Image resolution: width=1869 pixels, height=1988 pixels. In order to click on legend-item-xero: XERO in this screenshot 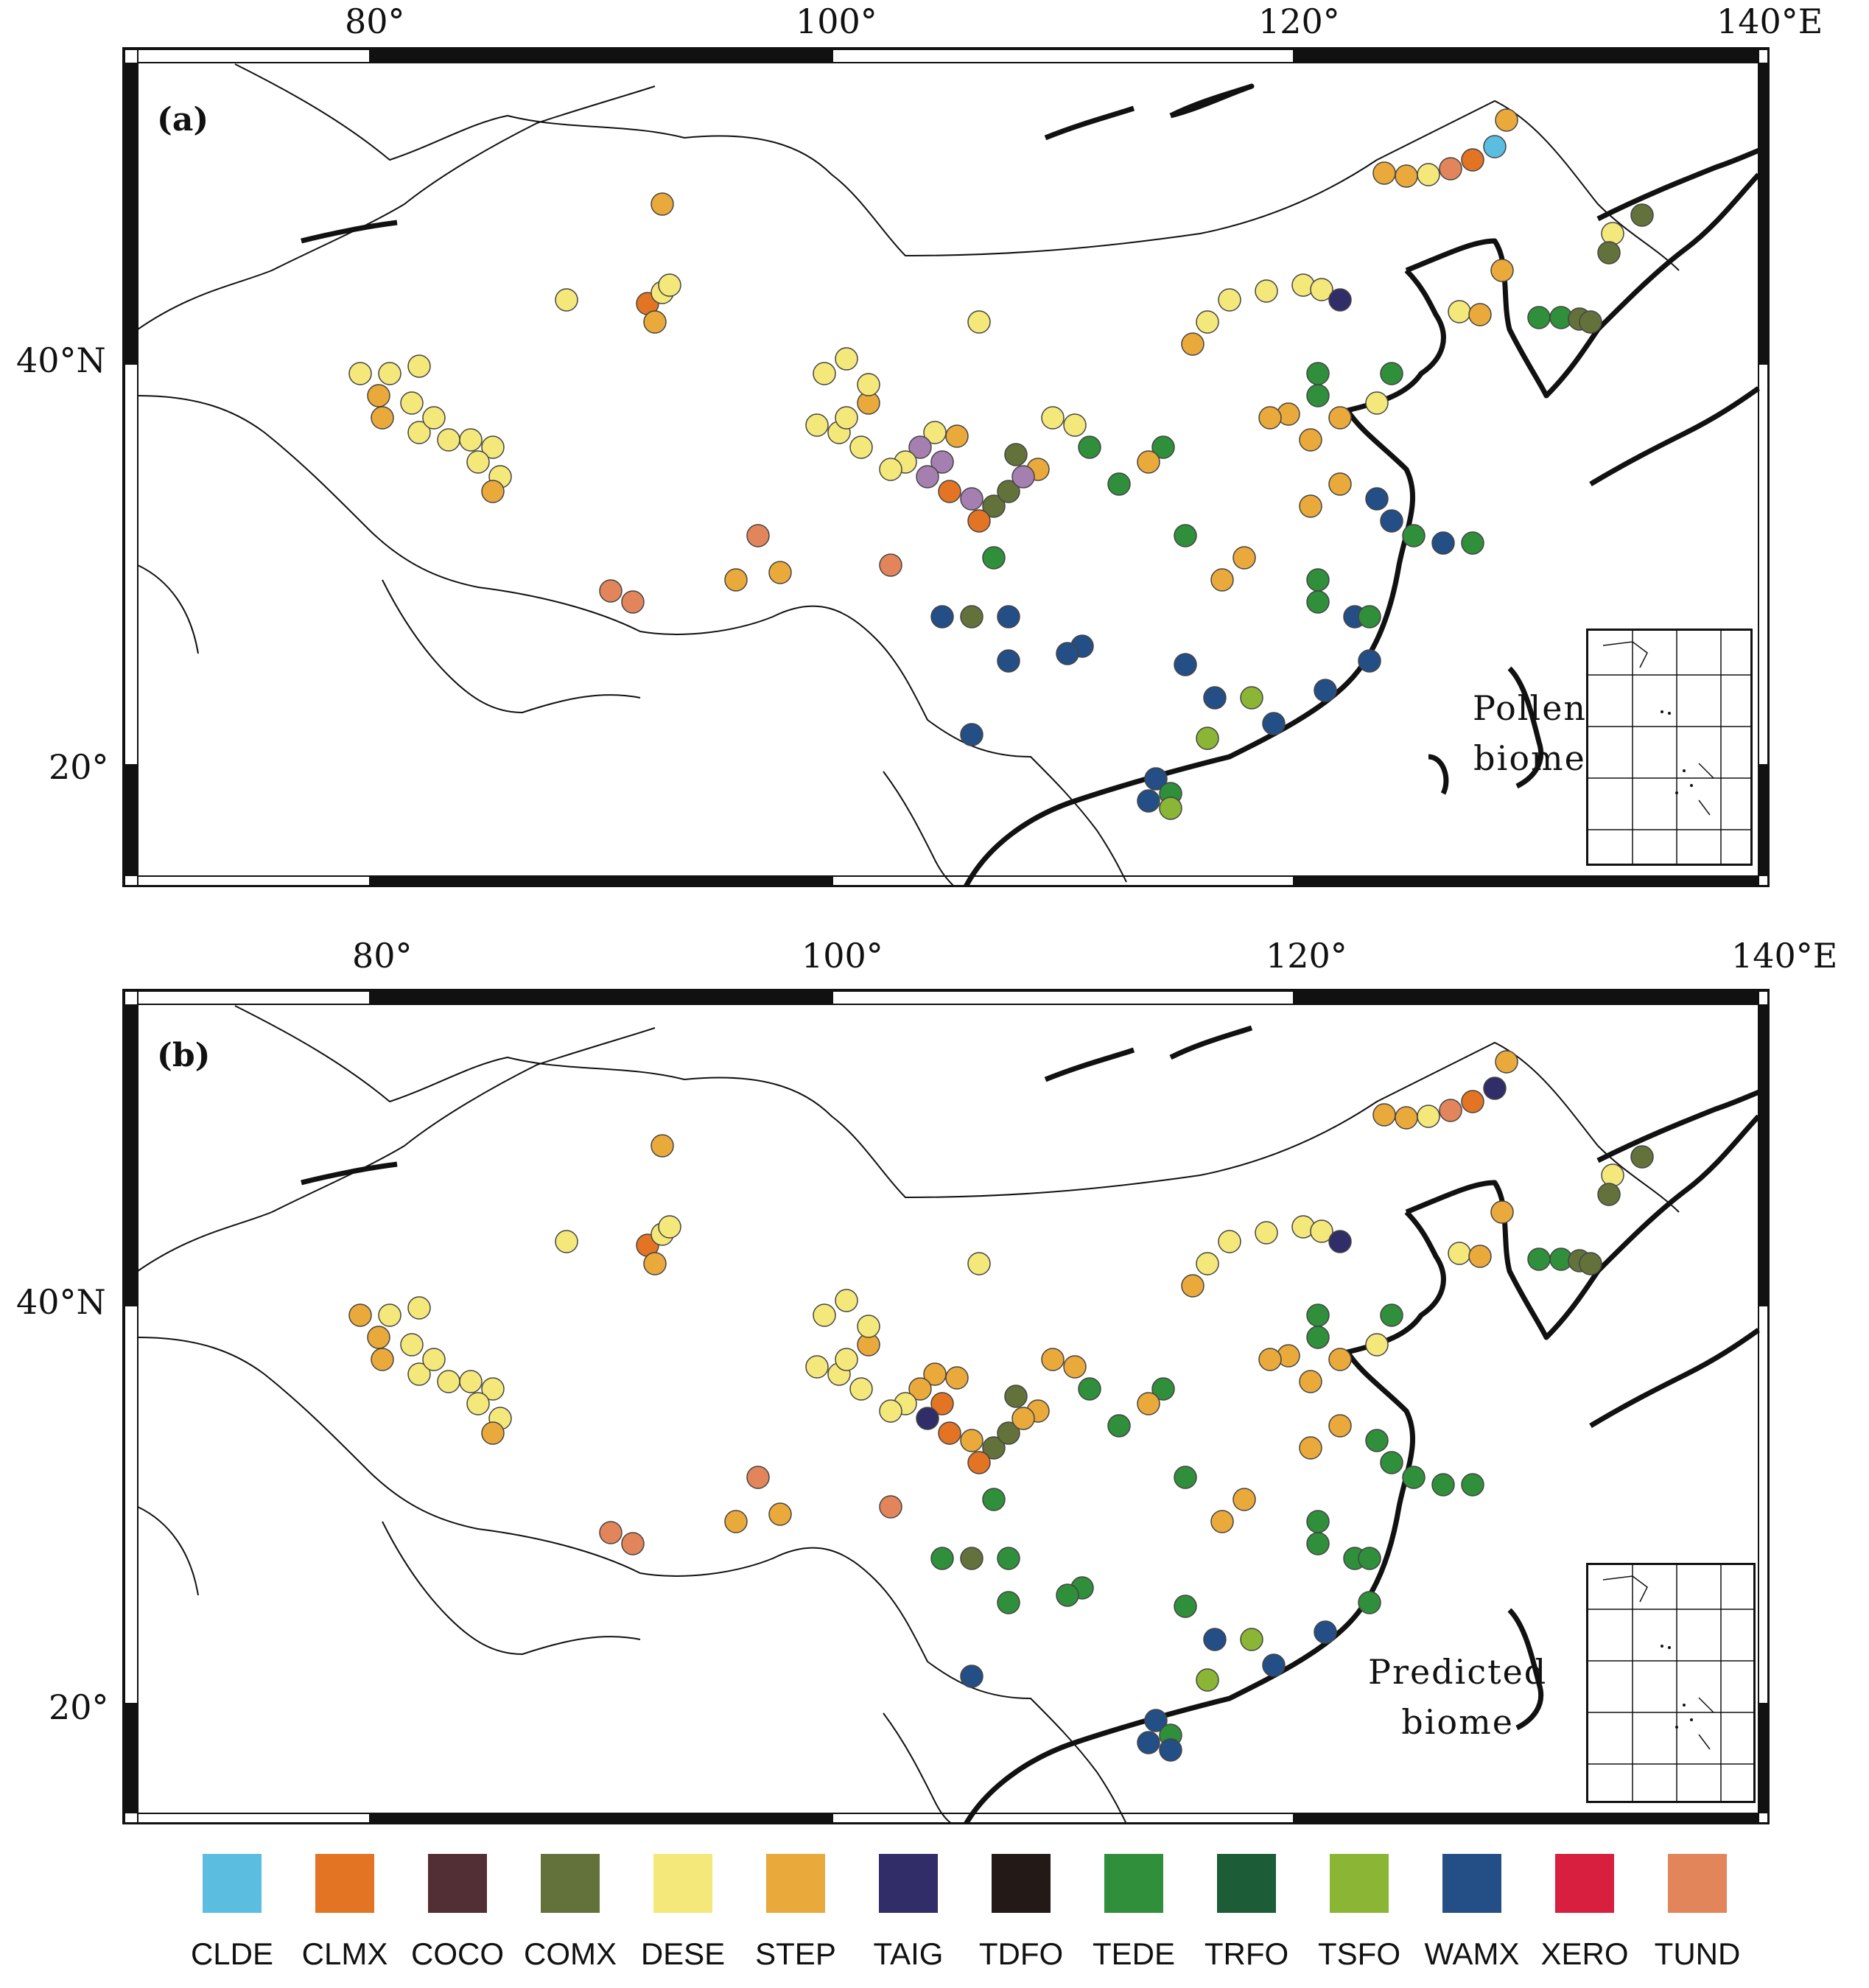, I will do `click(1585, 1913)`.